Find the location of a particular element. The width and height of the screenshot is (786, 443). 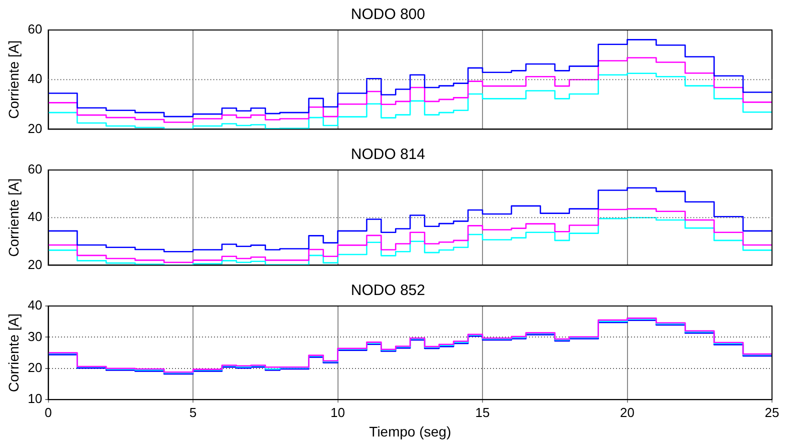

x-axis-title: Tiempo (seg) is located at coordinates (410, 431).